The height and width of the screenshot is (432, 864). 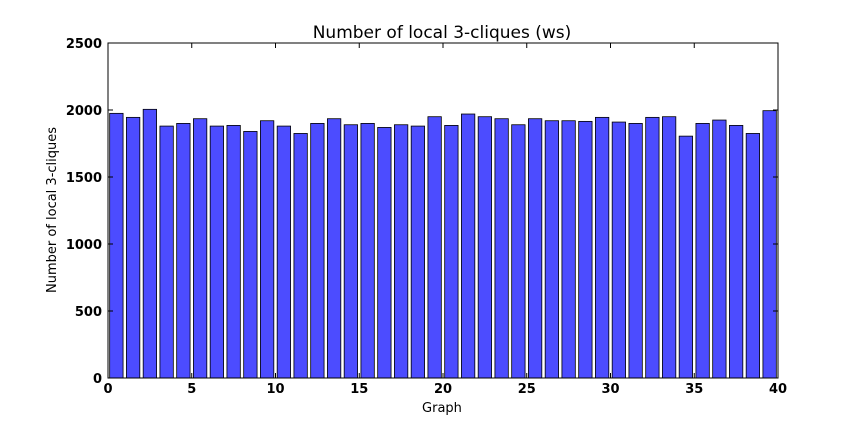 I want to click on y-tick-label-5: 2500, so click(x=84, y=44).